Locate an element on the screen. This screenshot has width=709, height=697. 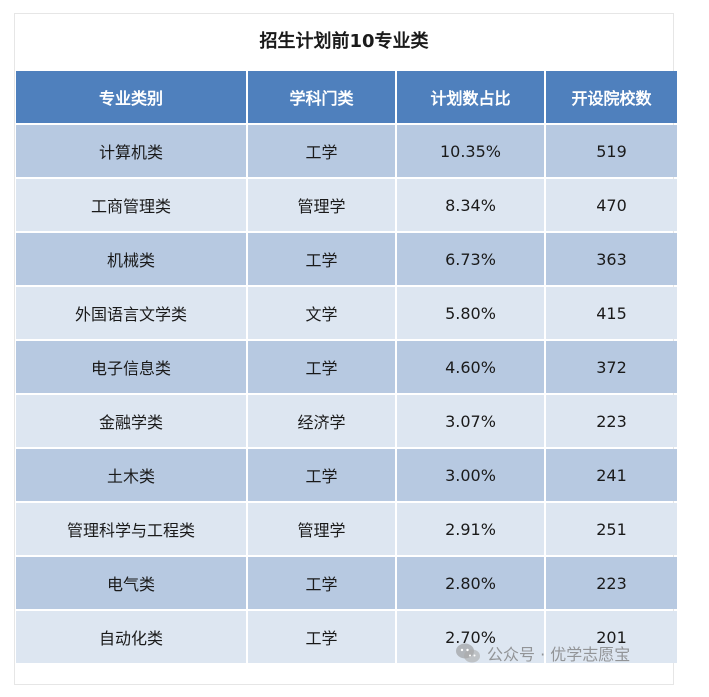
cell-major-category: 工商管理类 is located at coordinates (131, 205).